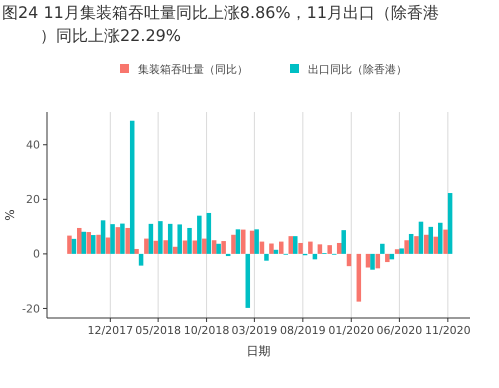  I want to click on x-tick-label: 11/2020, so click(447, 330).